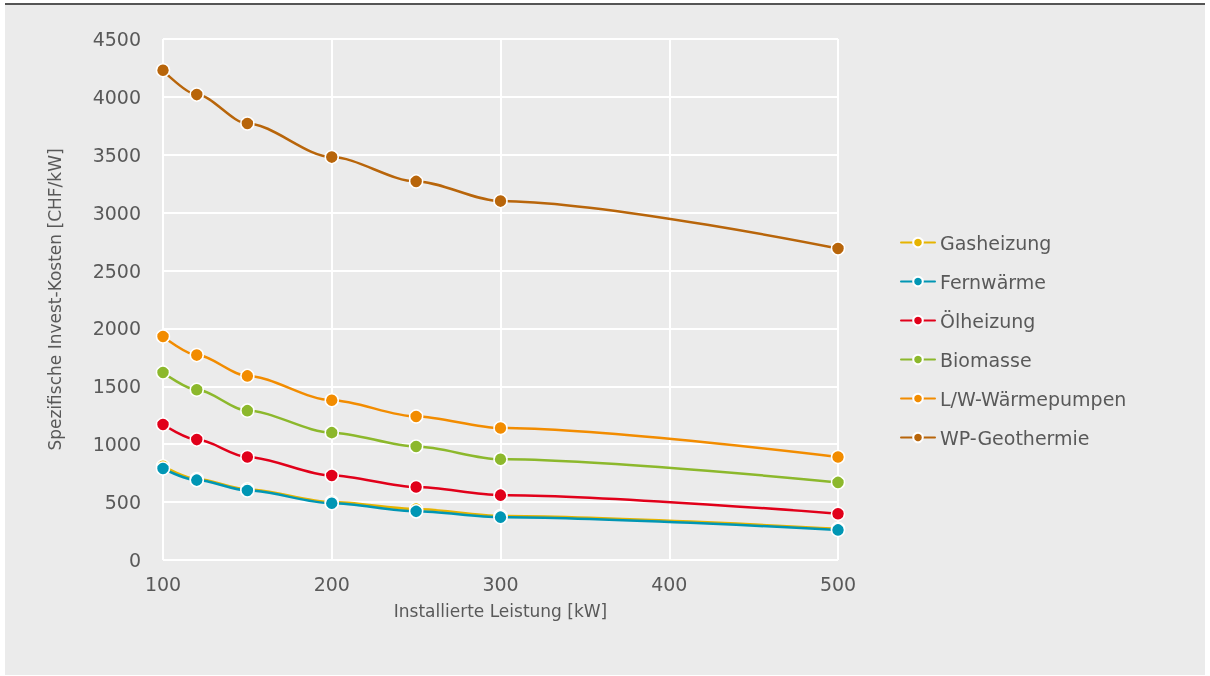  I want to click on x-tick-label: 100, so click(163, 583).